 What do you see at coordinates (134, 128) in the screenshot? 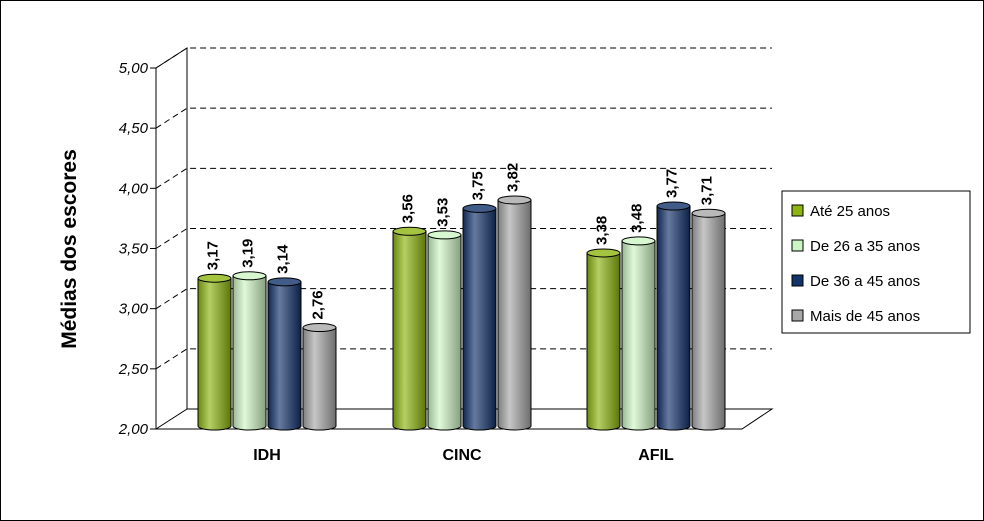
I see `y-tick-label: 4,50` at bounding box center [134, 128].